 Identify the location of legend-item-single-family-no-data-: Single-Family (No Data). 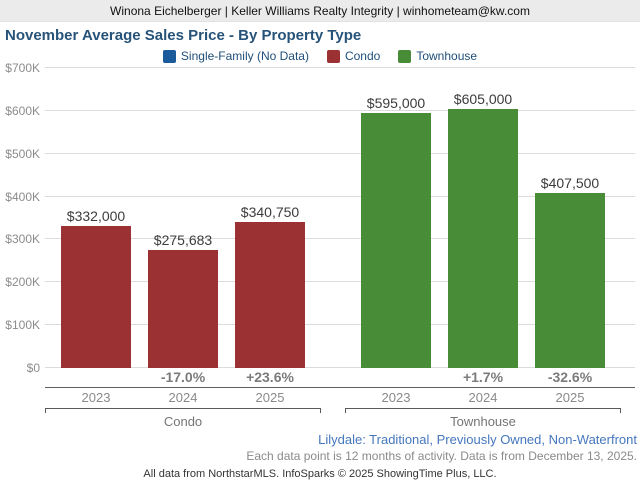
(235, 56).